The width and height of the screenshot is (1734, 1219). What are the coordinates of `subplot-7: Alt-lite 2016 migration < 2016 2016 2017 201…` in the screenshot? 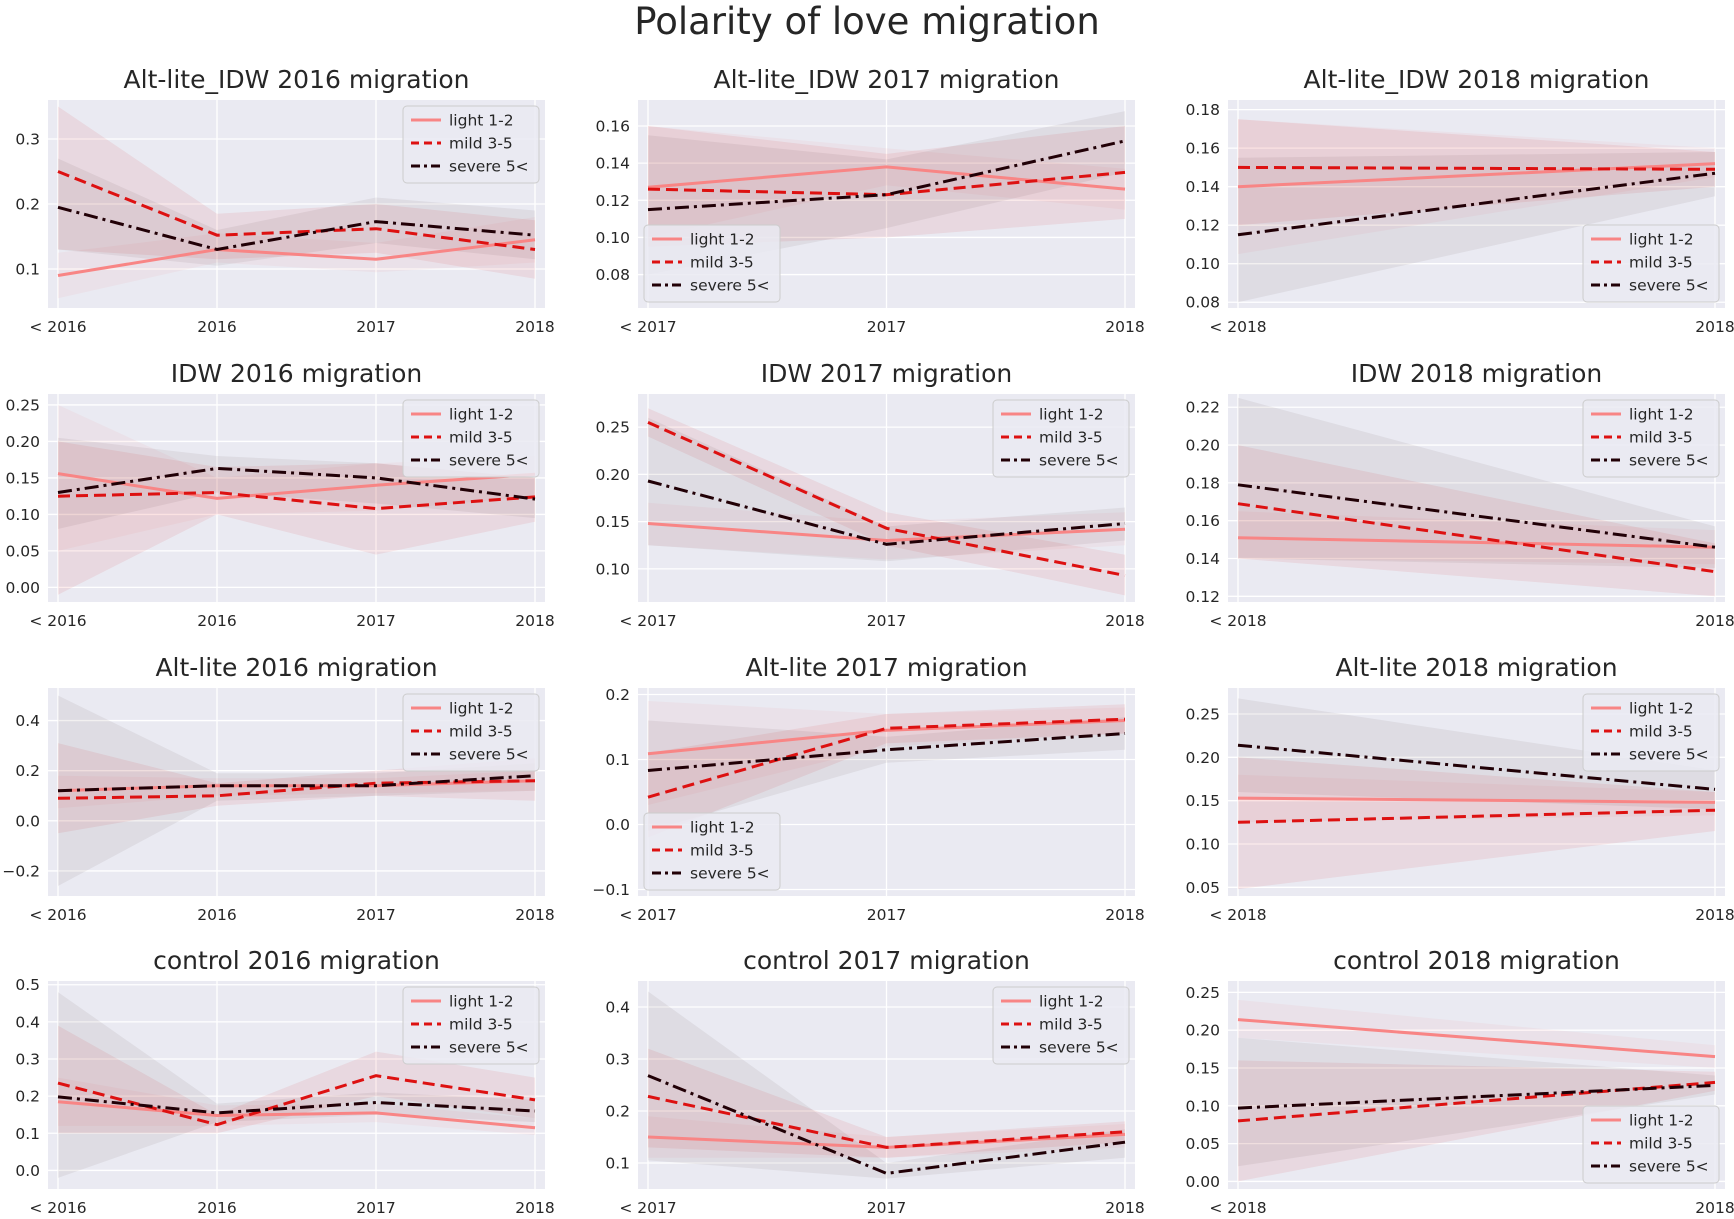 It's located at (278, 788).